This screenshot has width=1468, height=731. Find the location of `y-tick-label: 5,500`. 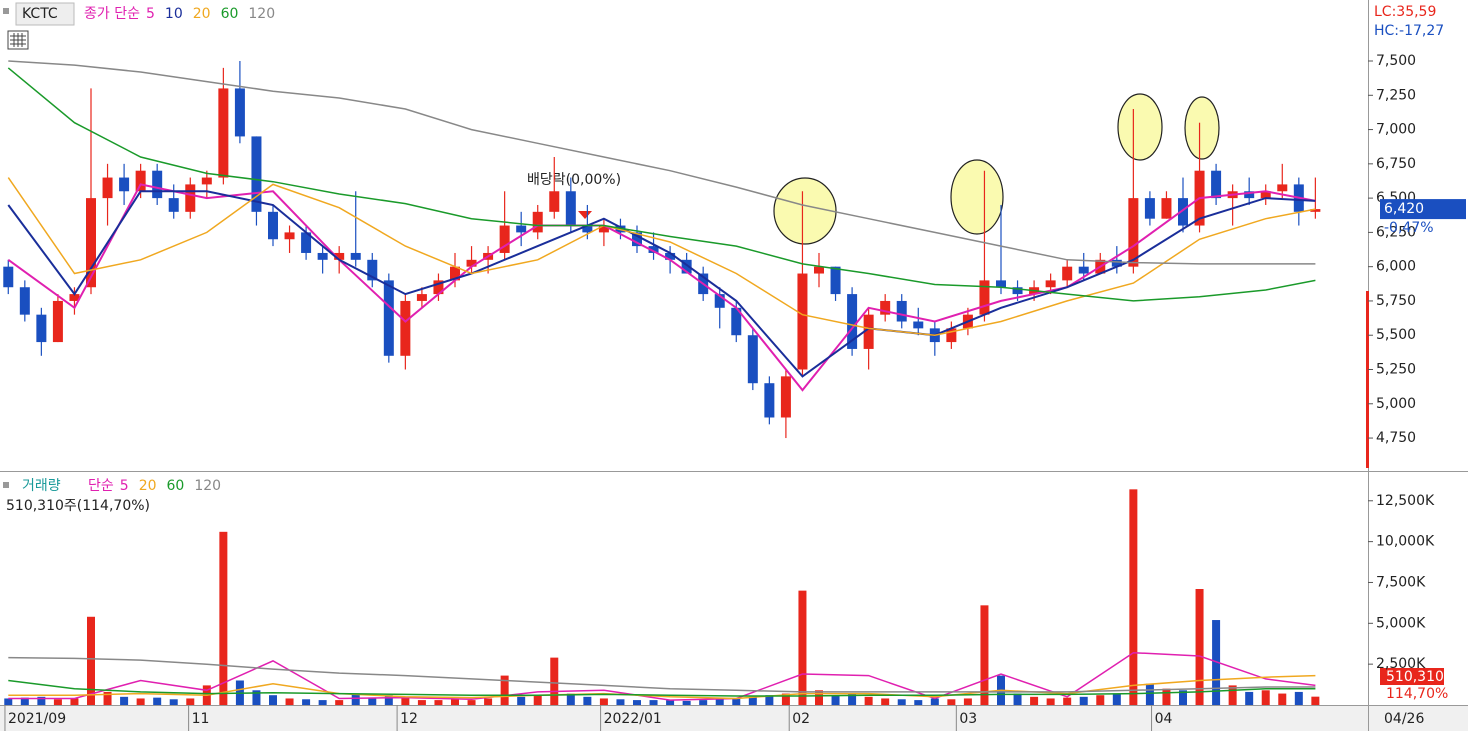

y-tick-label: 5,500 is located at coordinates (1396, 335).